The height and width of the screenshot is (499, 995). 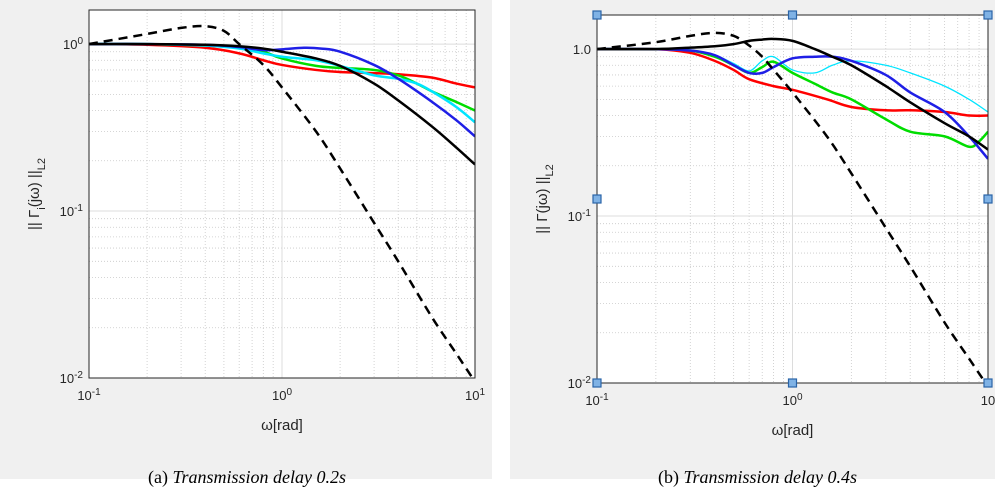 What do you see at coordinates (793, 430) in the screenshot?
I see `chart-b-x-axis-label: ω[rad]` at bounding box center [793, 430].